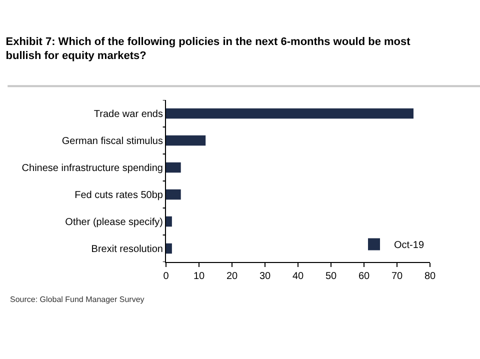 This screenshot has height=359, width=480. What do you see at coordinates (298, 276) in the screenshot?
I see `x-tick-label: 40` at bounding box center [298, 276].